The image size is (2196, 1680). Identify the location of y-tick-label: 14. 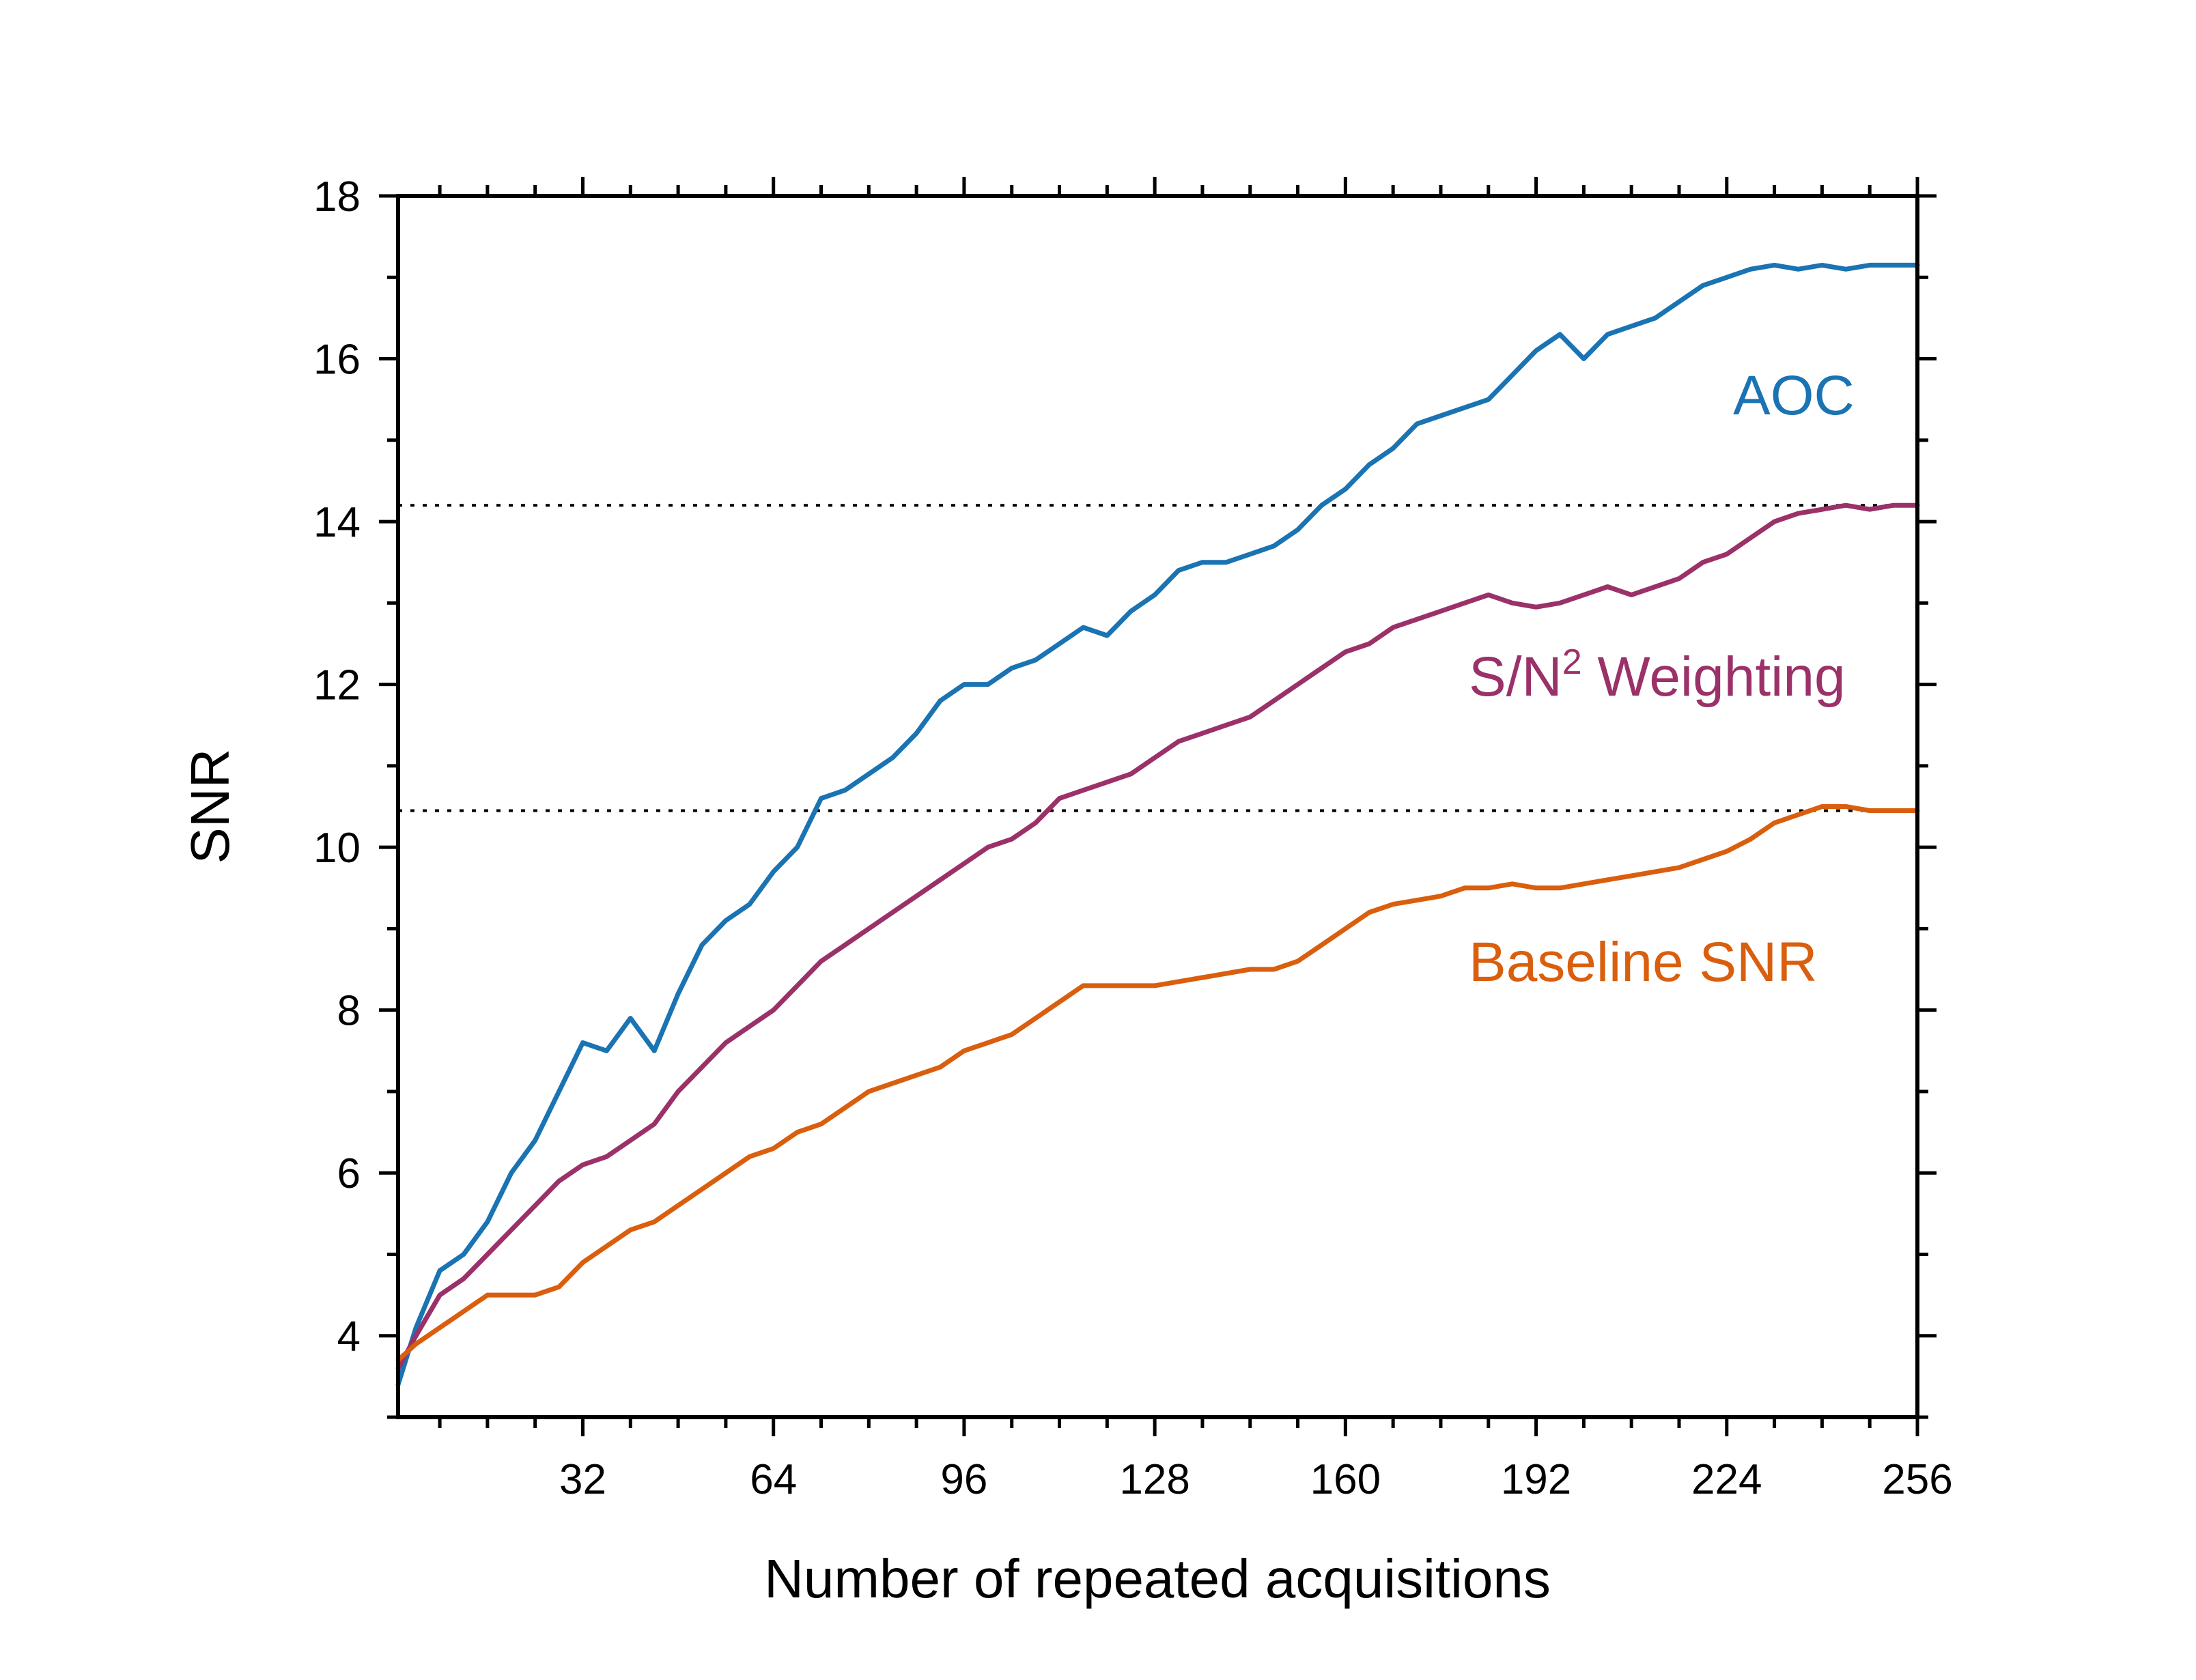
(337, 522).